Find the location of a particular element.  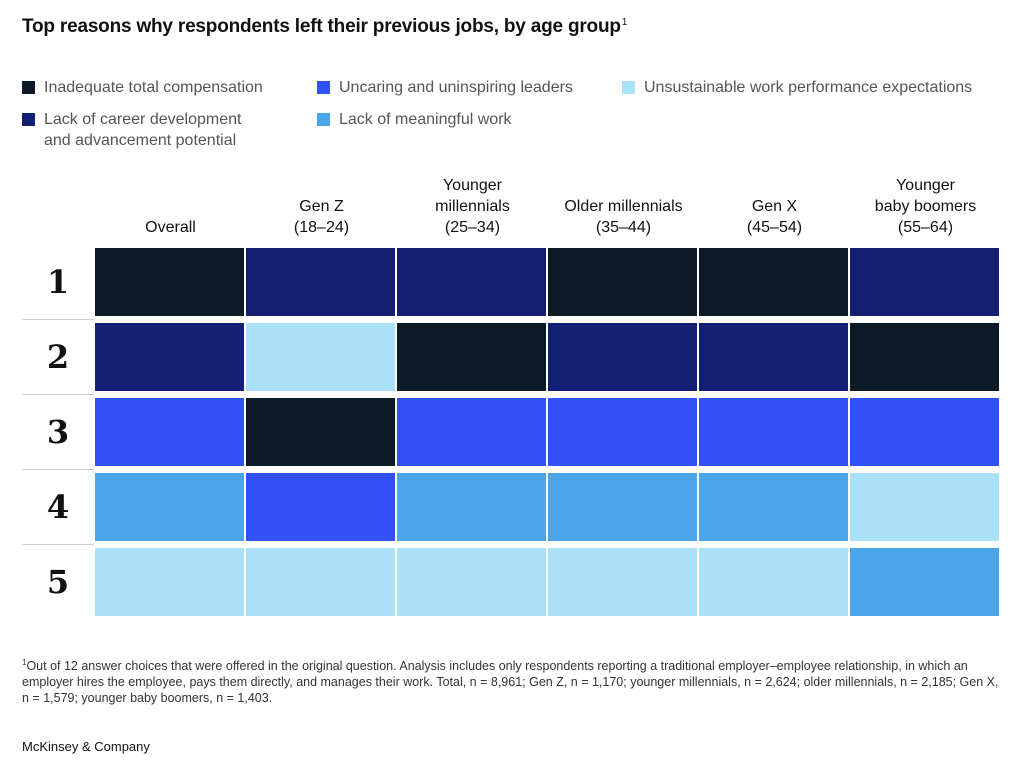

column-header: Younger baby boomers (55–64) is located at coordinates (925, 206).